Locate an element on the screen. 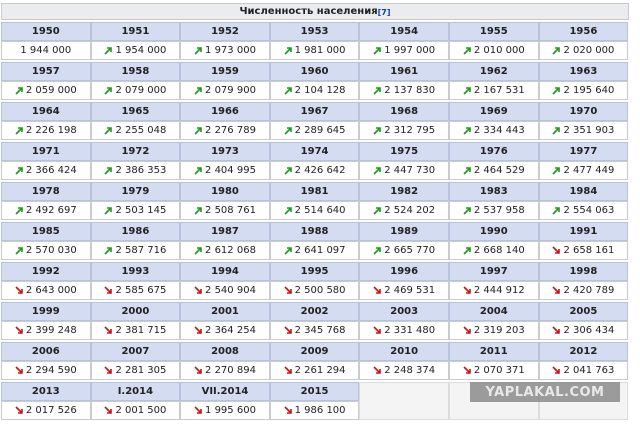 The image size is (640, 424). year-header: 1997 is located at coordinates (494, 271).